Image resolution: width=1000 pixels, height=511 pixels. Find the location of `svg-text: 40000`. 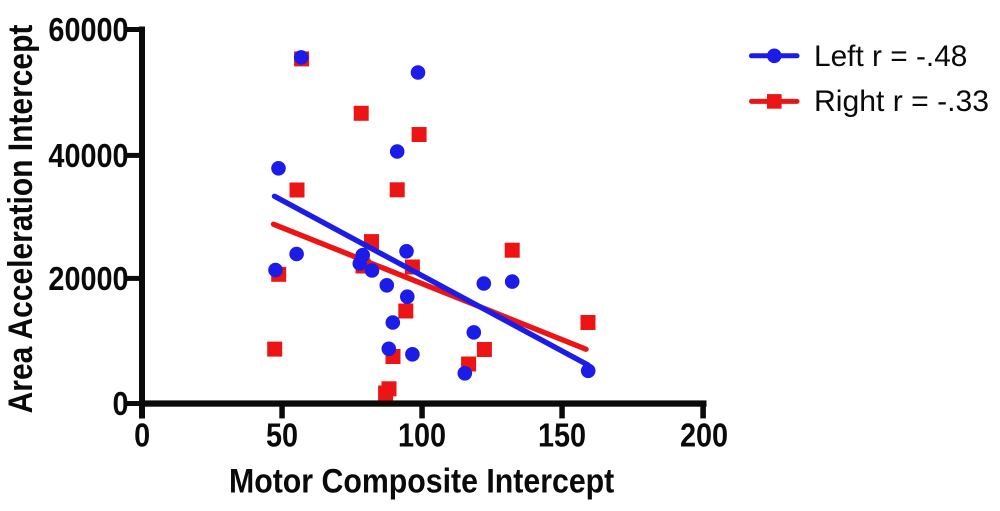

svg-text: 40000 is located at coordinates (88, 156).